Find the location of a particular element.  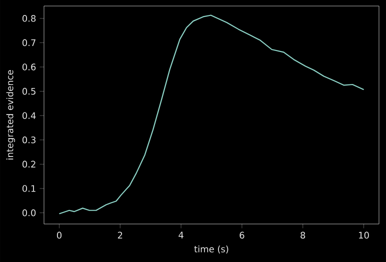

x-tick-label: 8 is located at coordinates (303, 235).